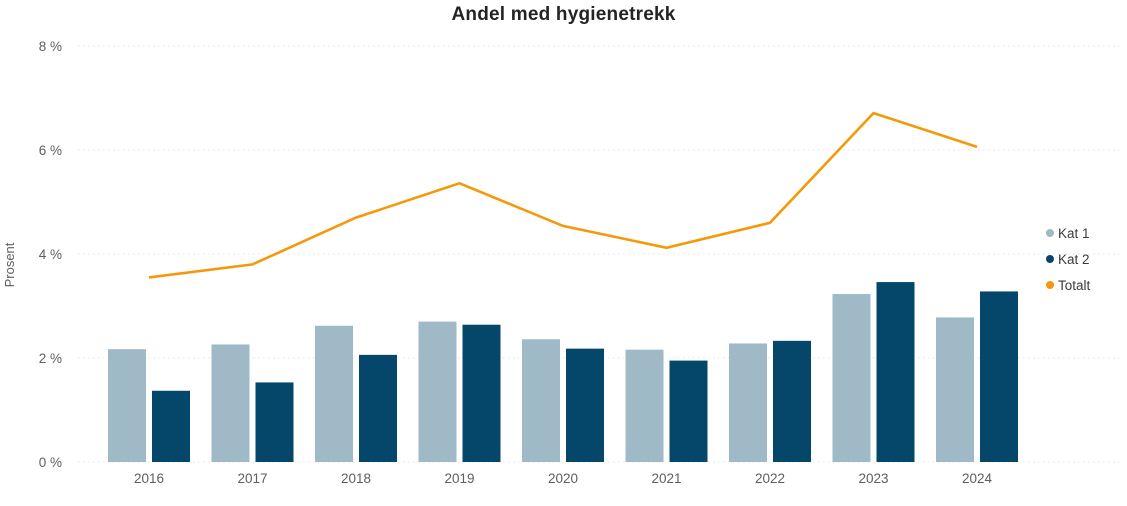 The height and width of the screenshot is (506, 1127). Describe the element at coordinates (585, 405) in the screenshot. I see `bar-kat-2-2020` at that location.